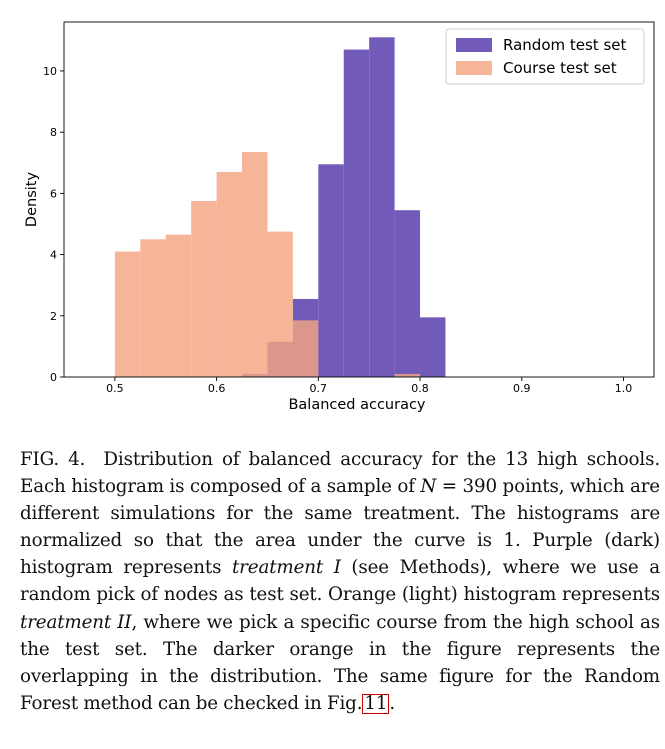 The height and width of the screenshot is (749, 665). What do you see at coordinates (375, 704) in the screenshot?
I see `figure-reference-link: 11` at bounding box center [375, 704].